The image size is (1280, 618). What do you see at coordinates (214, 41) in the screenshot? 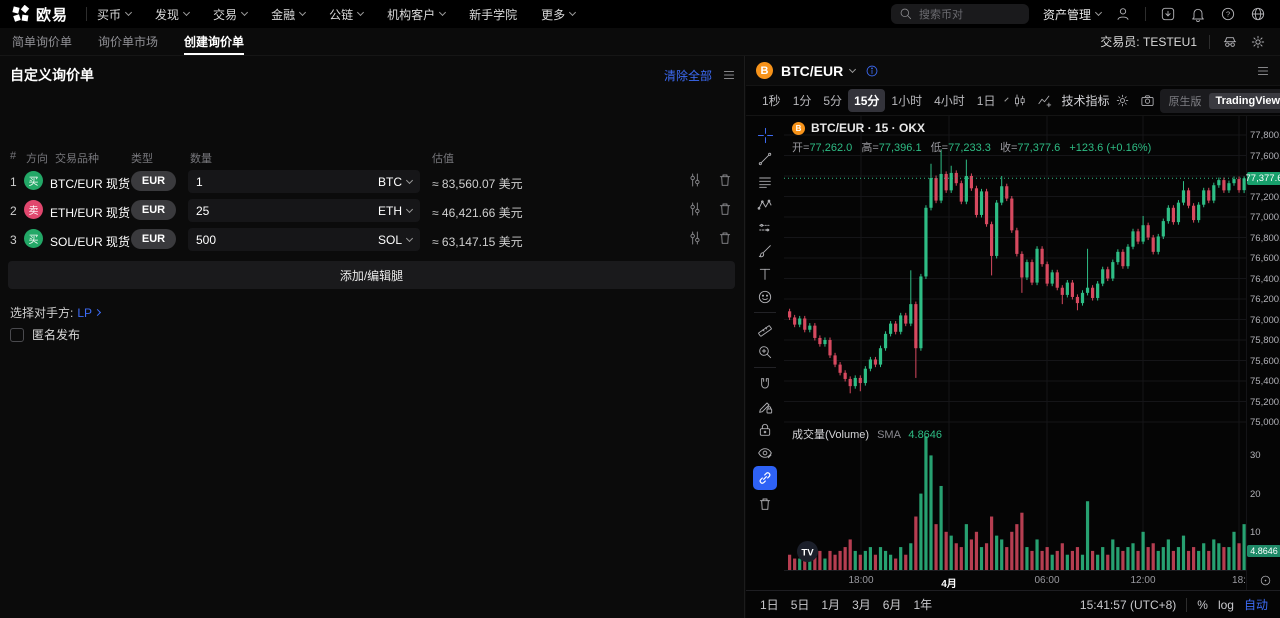
I see `tab-create-rfq: 创建询价单` at bounding box center [214, 41].